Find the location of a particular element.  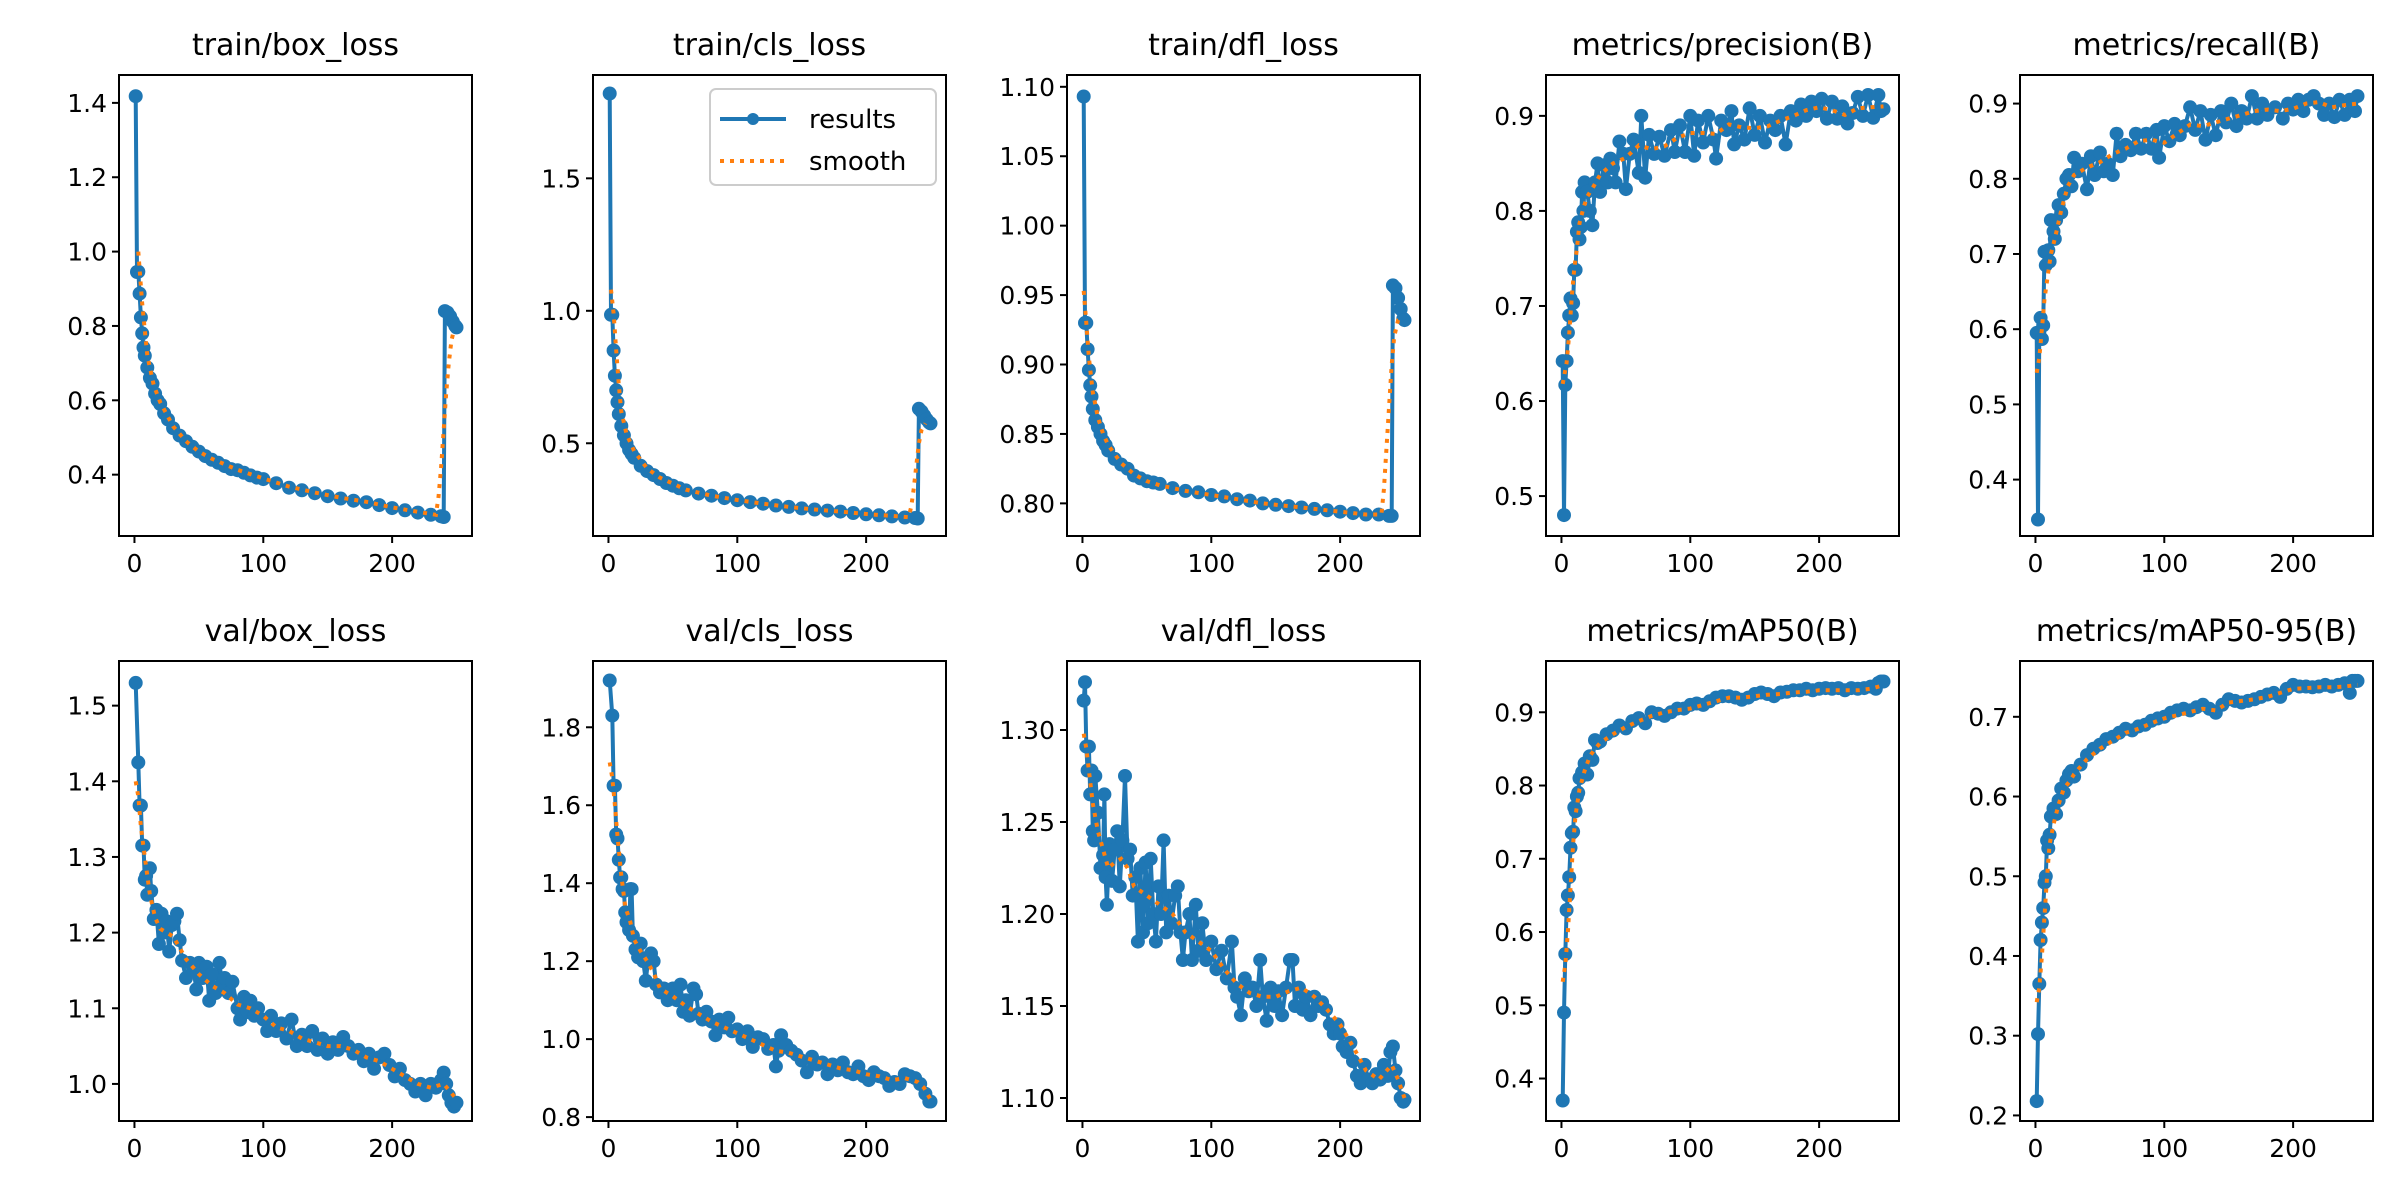

subplot-title: train/dfl_loss is located at coordinates (1243, 45).